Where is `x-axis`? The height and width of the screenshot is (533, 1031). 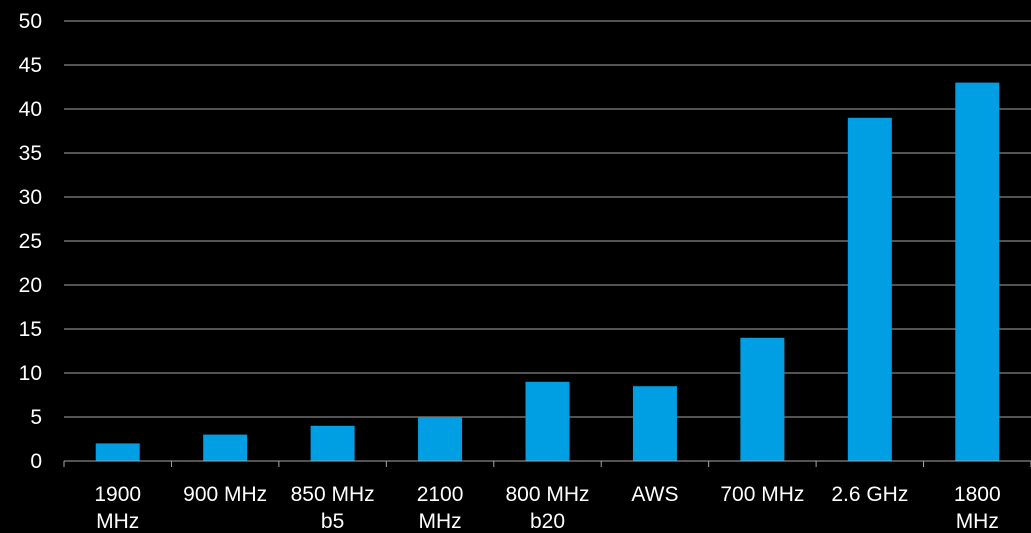
x-axis is located at coordinates (547, 463).